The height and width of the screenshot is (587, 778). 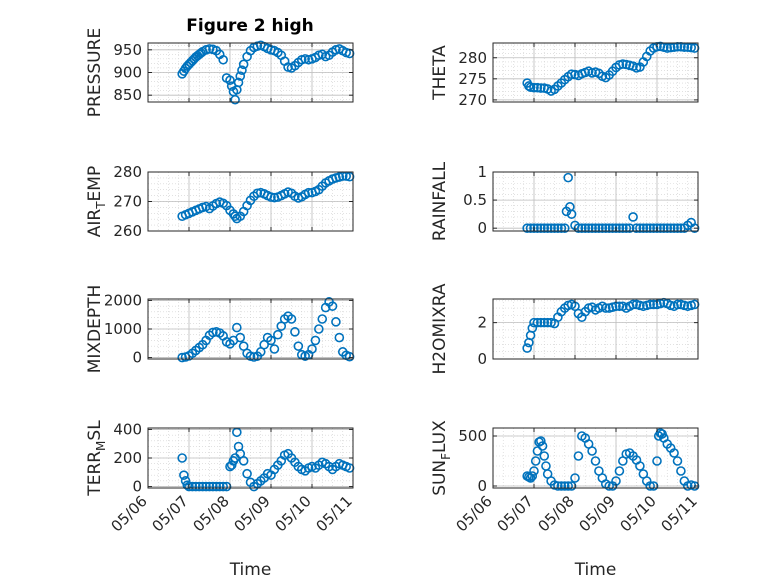 What do you see at coordinates (441, 458) in the screenshot?
I see `y-axis-label: SUNFLUX` at bounding box center [441, 458].